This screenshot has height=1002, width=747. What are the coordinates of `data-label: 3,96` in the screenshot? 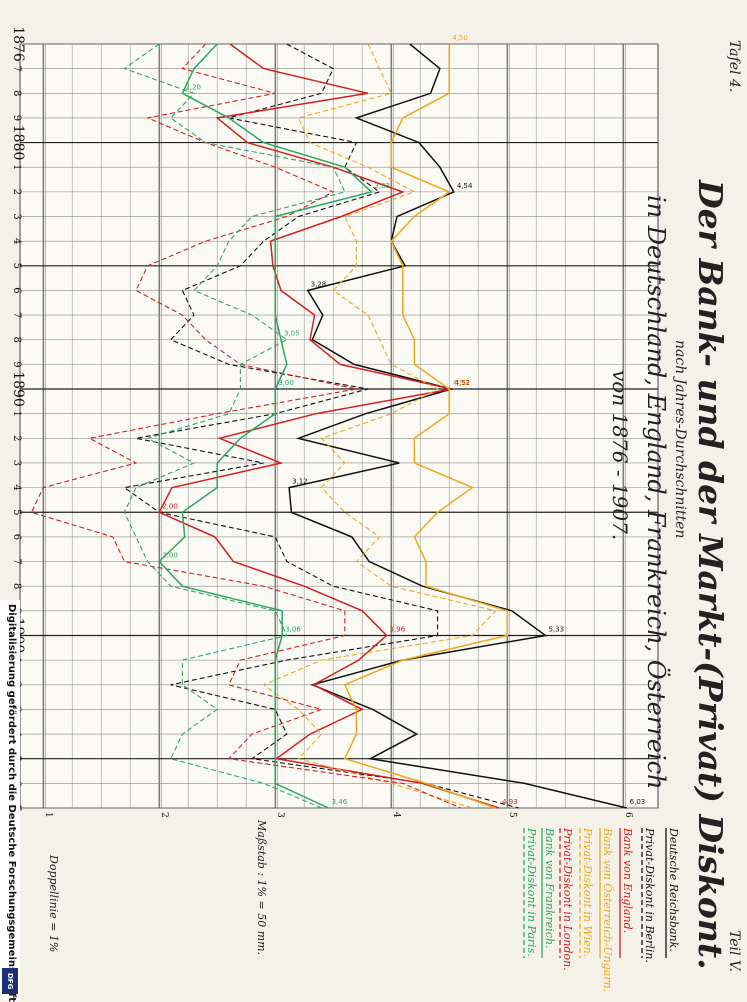 It's located at (398, 629).